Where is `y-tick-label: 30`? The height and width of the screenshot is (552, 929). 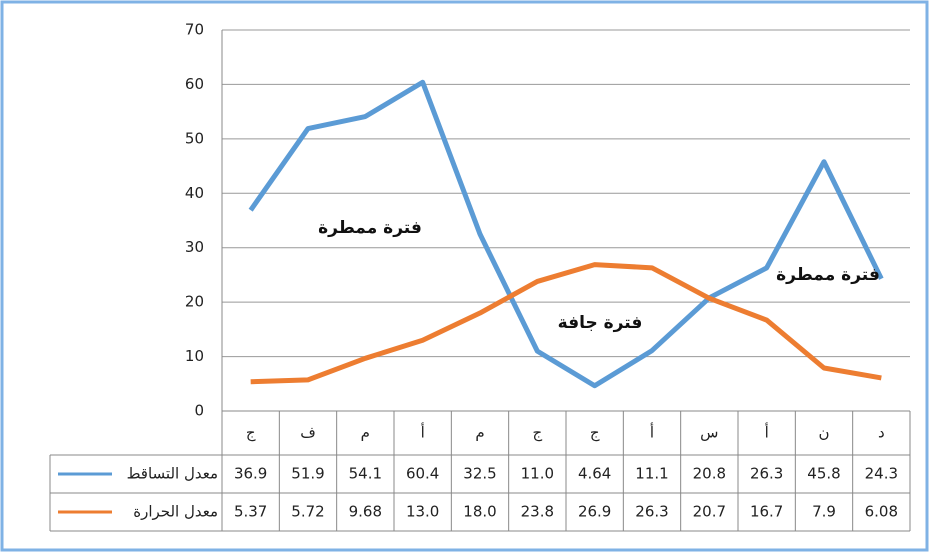 y-tick-label: 30 is located at coordinates (194, 247).